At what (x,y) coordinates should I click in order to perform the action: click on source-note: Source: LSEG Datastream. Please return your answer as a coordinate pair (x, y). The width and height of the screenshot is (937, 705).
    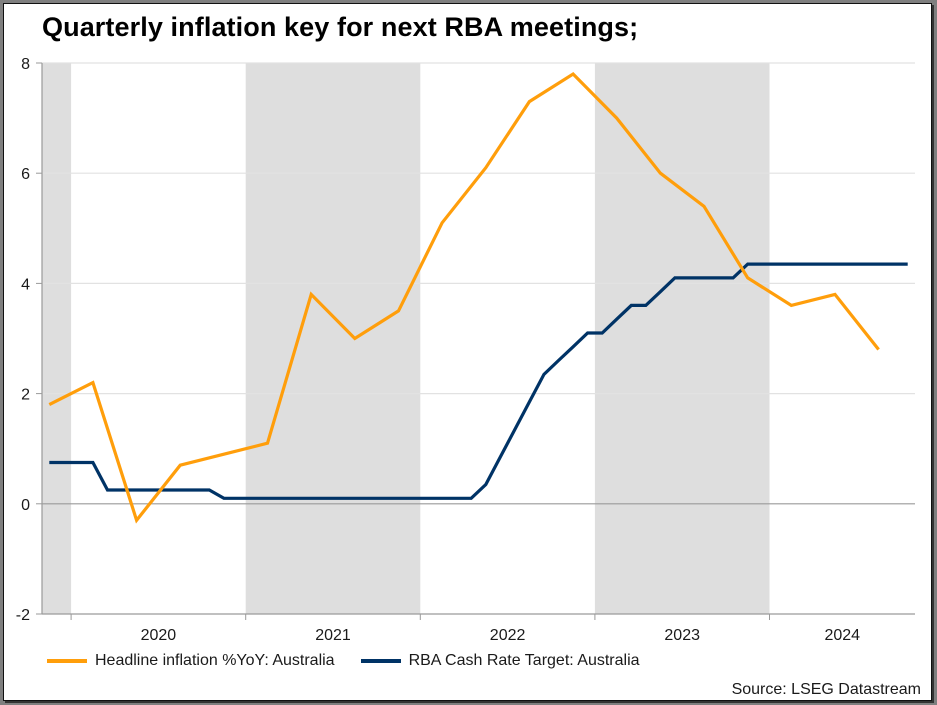
    Looking at the image, I should click on (826, 689).